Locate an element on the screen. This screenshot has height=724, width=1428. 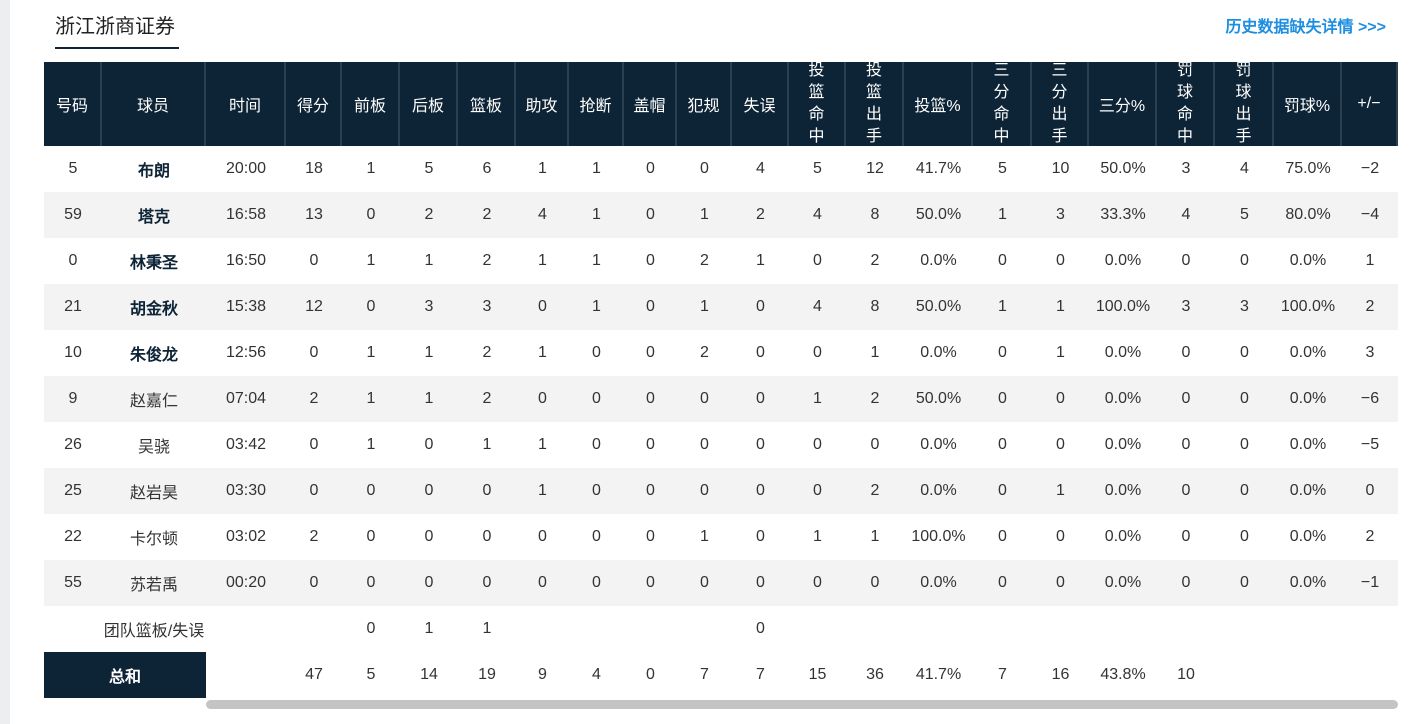
table-cell: 6 is located at coordinates (487, 168).